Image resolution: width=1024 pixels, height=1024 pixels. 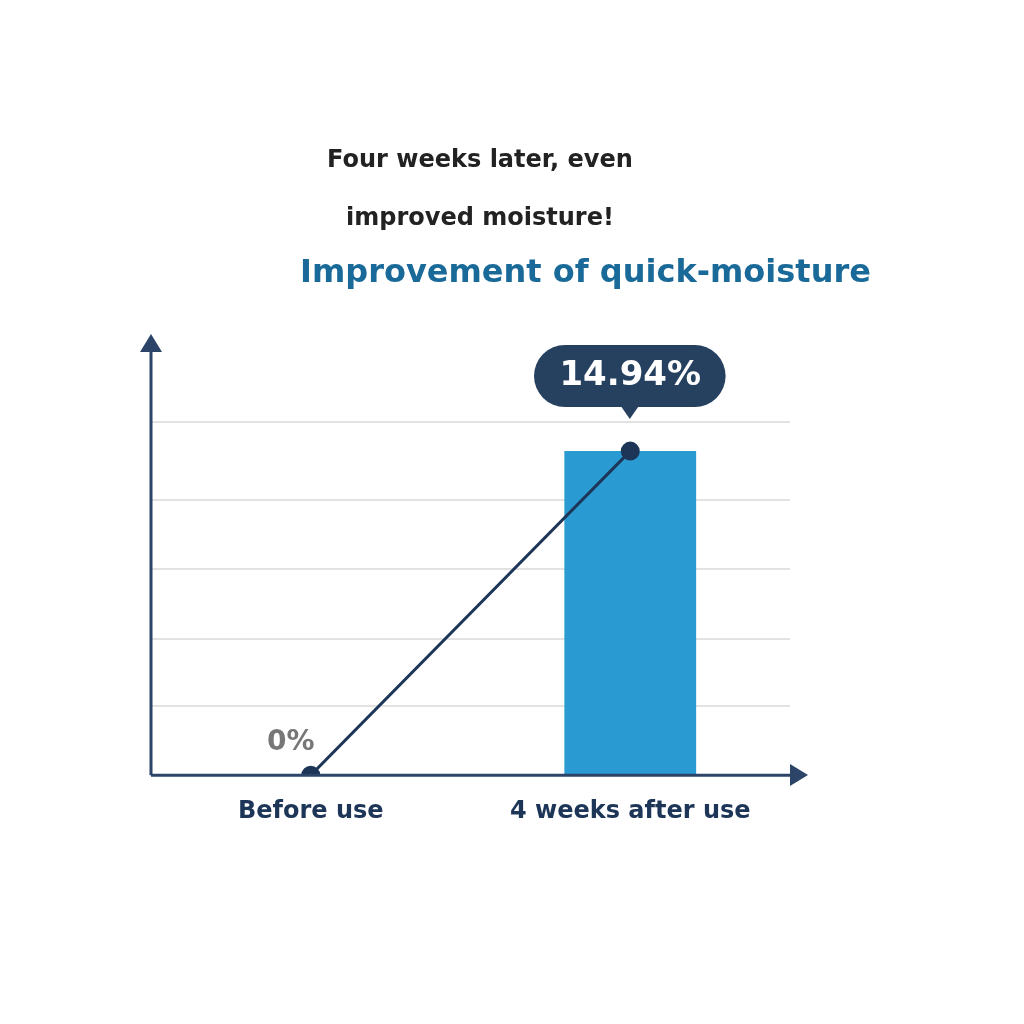 What do you see at coordinates (310, 809) in the screenshot?
I see `x-tick-label: Before use` at bounding box center [310, 809].